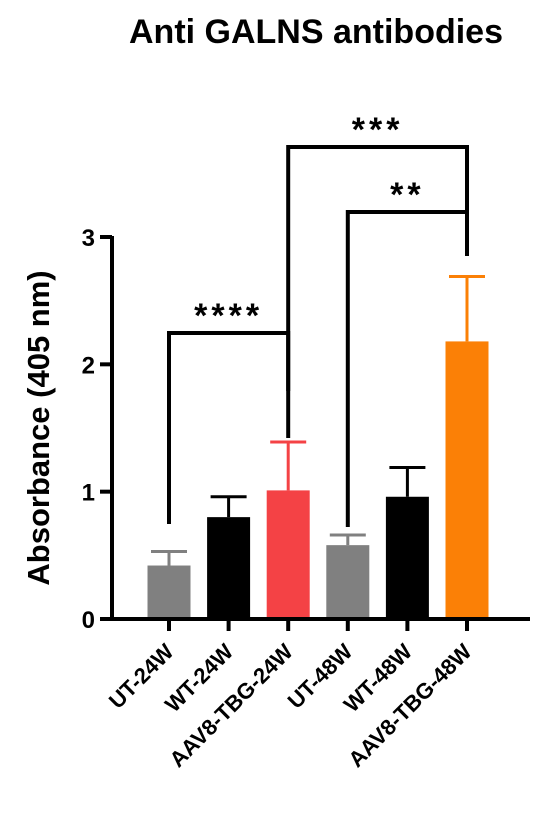 The height and width of the screenshot is (826, 550). Describe the element at coordinates (467, 308) in the screenshot. I see `error-bar-aav8-tbg-48w` at that location.